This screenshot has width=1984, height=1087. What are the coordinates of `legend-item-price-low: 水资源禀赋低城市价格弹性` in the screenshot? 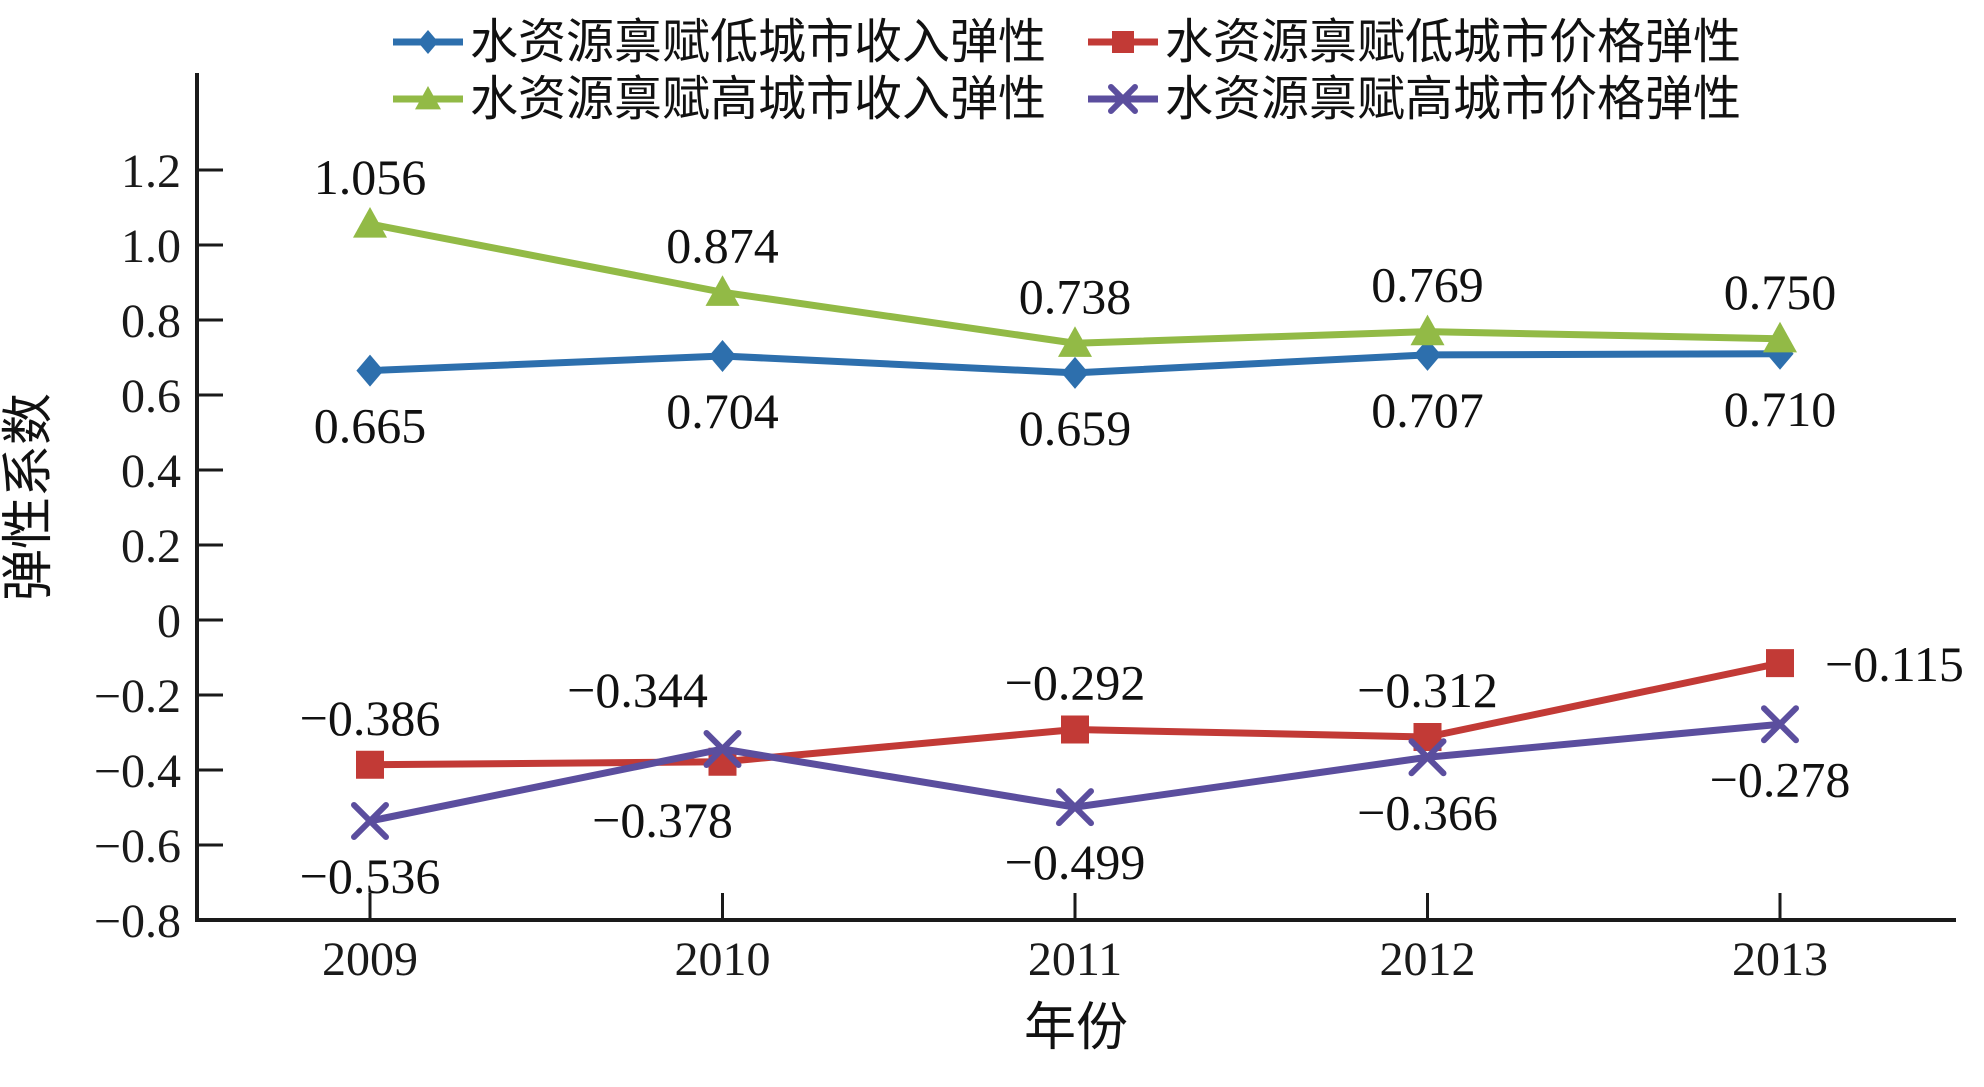 It's located at (1414, 42).